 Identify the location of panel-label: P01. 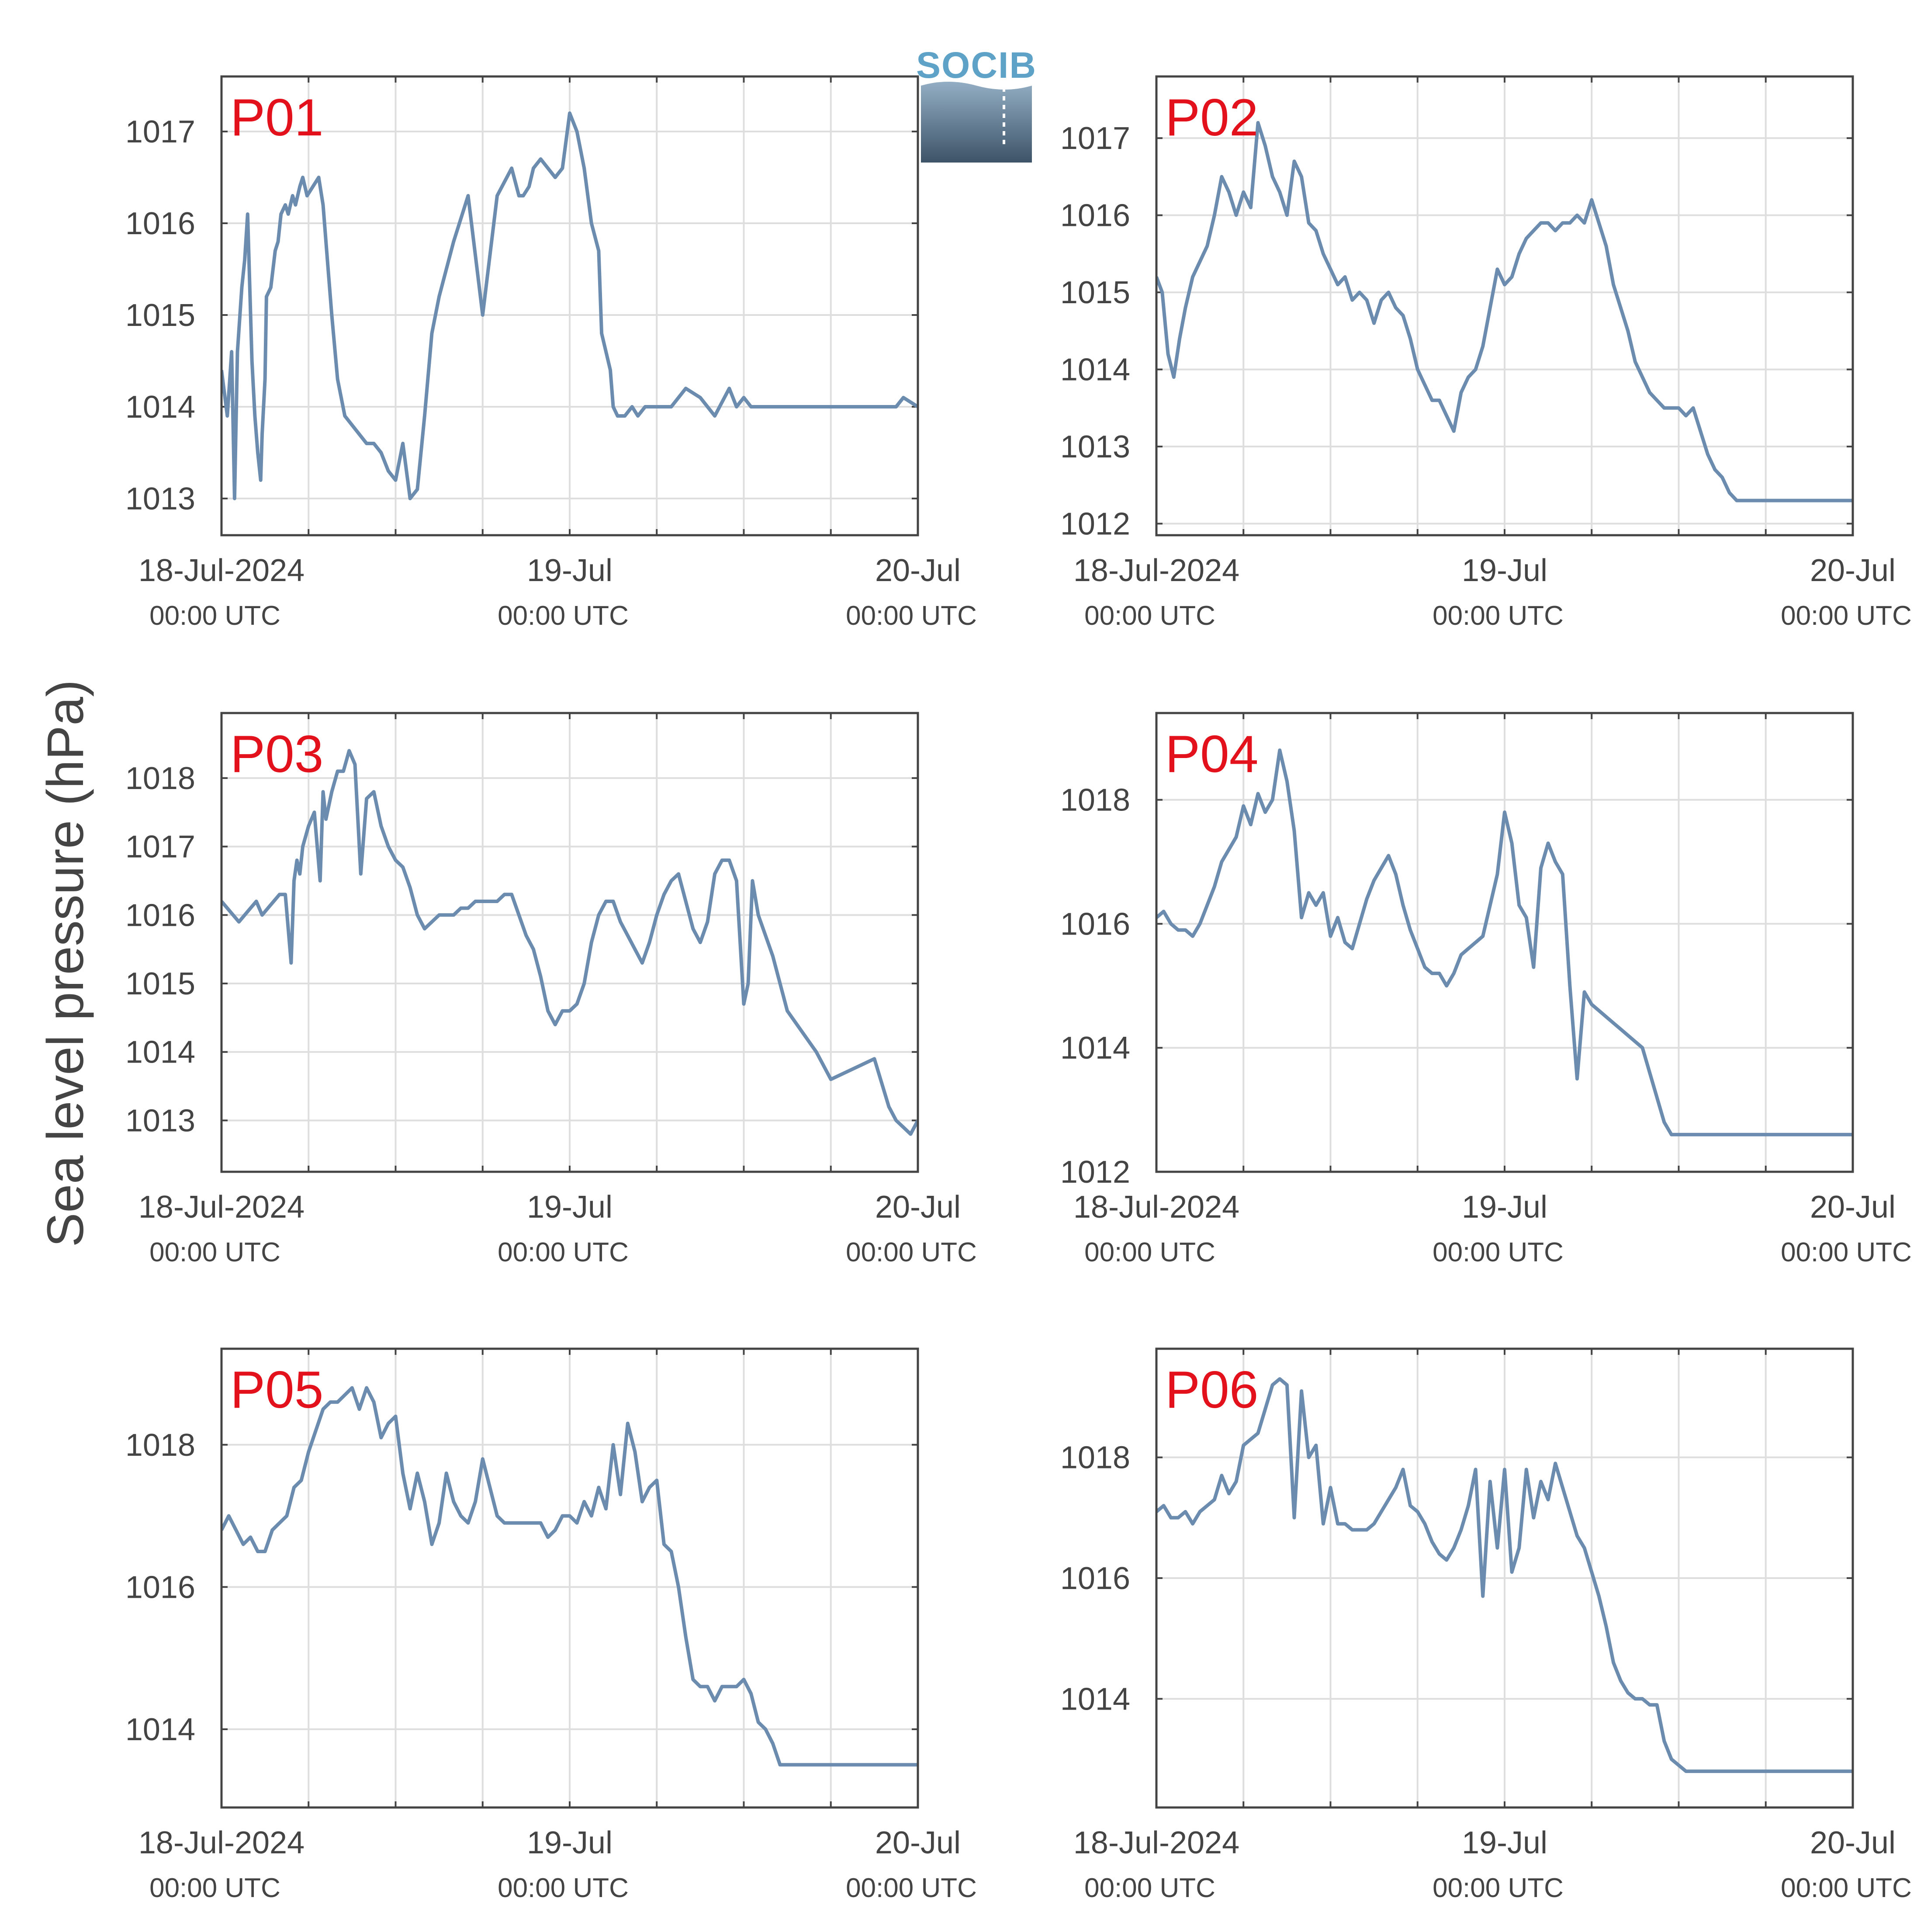
(277, 117).